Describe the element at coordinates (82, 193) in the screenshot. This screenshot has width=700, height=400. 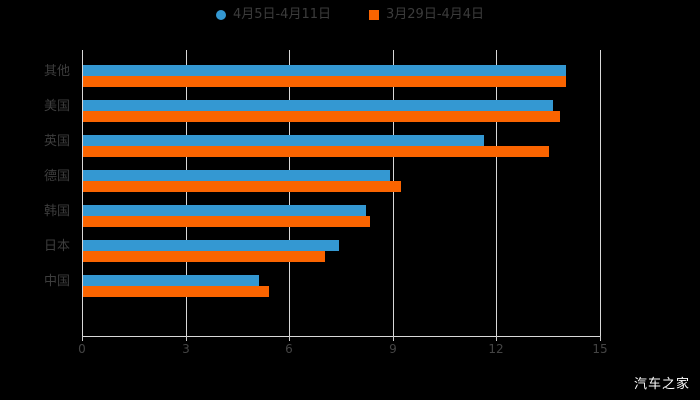
I see `y-axis-line` at that location.